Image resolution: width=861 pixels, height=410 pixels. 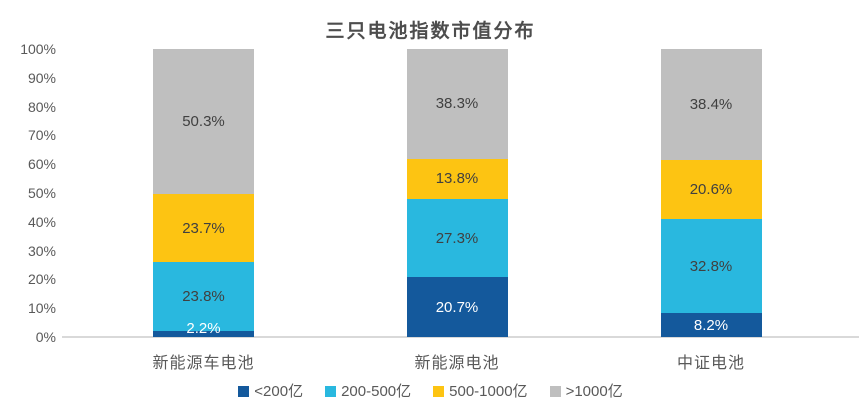 I want to click on data-label: 23.8%, so click(x=203, y=296).